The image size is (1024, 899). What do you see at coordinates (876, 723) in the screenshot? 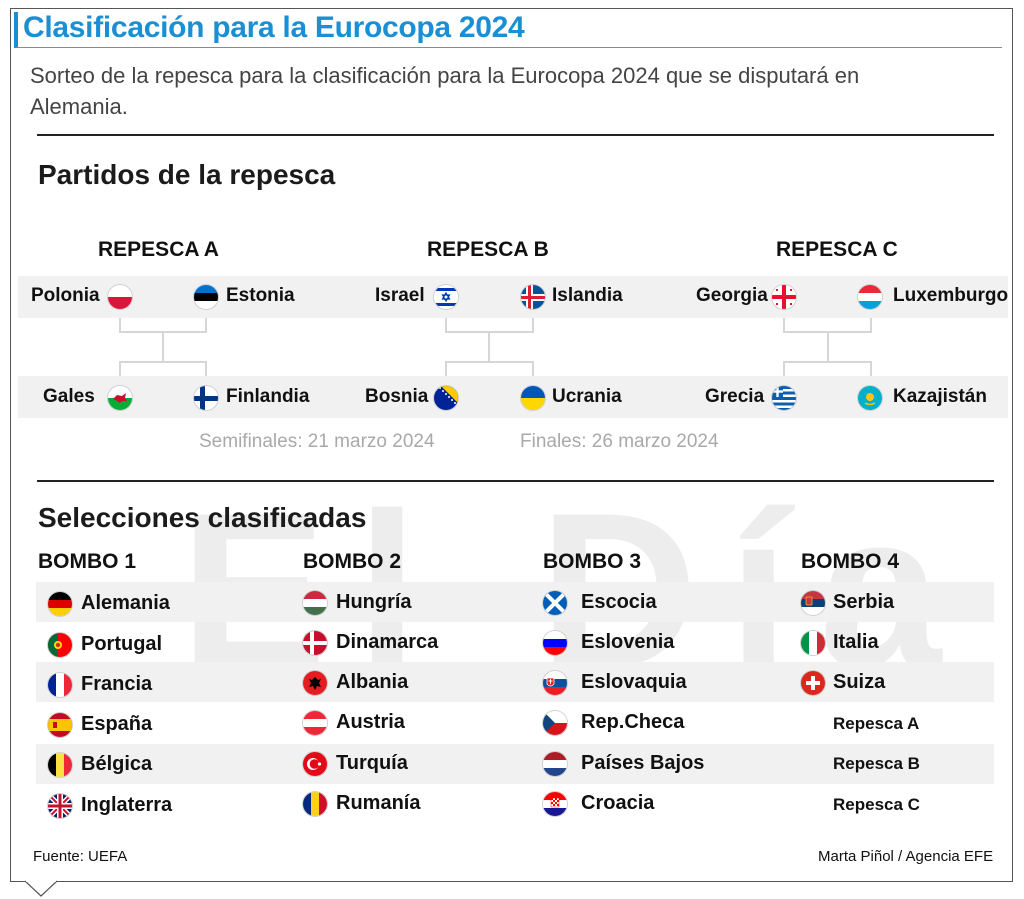
I see `team-repesca-a: Repesca A` at bounding box center [876, 723].